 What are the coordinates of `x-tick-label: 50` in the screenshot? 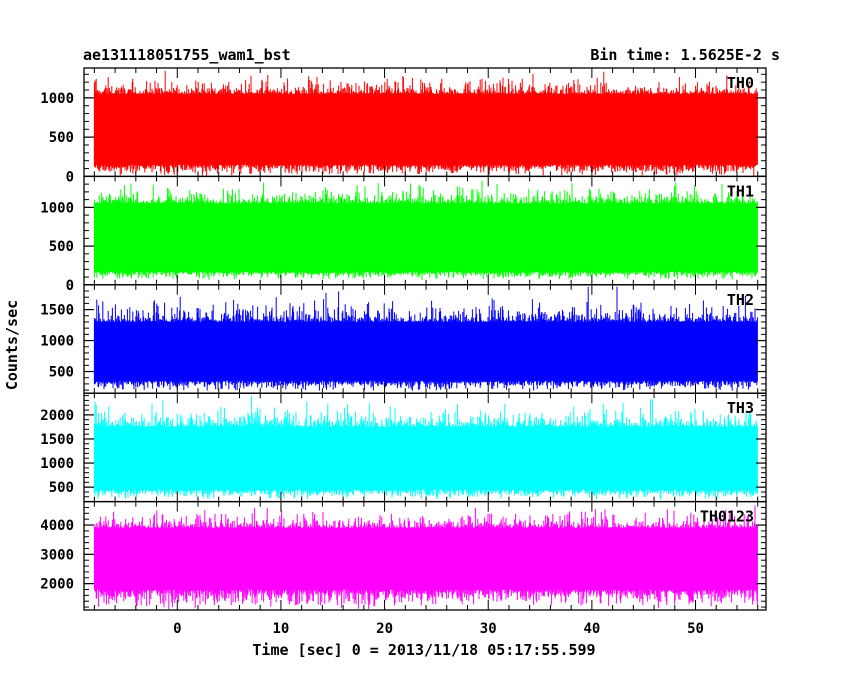 It's located at (695, 629).